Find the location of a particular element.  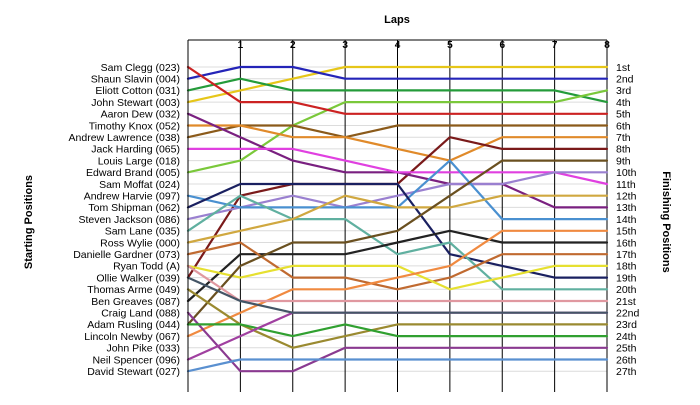

finishing-position-label: 22nd is located at coordinates (628, 314).